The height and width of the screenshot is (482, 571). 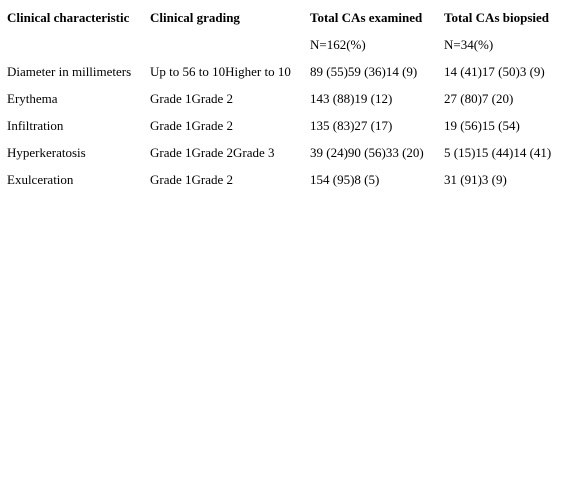 What do you see at coordinates (195, 17) in the screenshot?
I see `header-clinical-grading: Clinical grading` at bounding box center [195, 17].